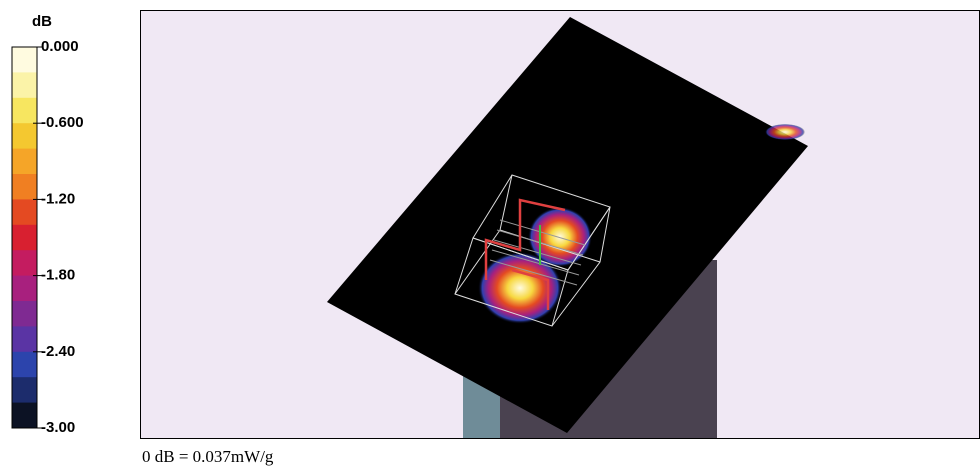 The height and width of the screenshot is (476, 980). What do you see at coordinates (58, 198) in the screenshot?
I see `colorbar-tick-label: -1.20` at bounding box center [58, 198].